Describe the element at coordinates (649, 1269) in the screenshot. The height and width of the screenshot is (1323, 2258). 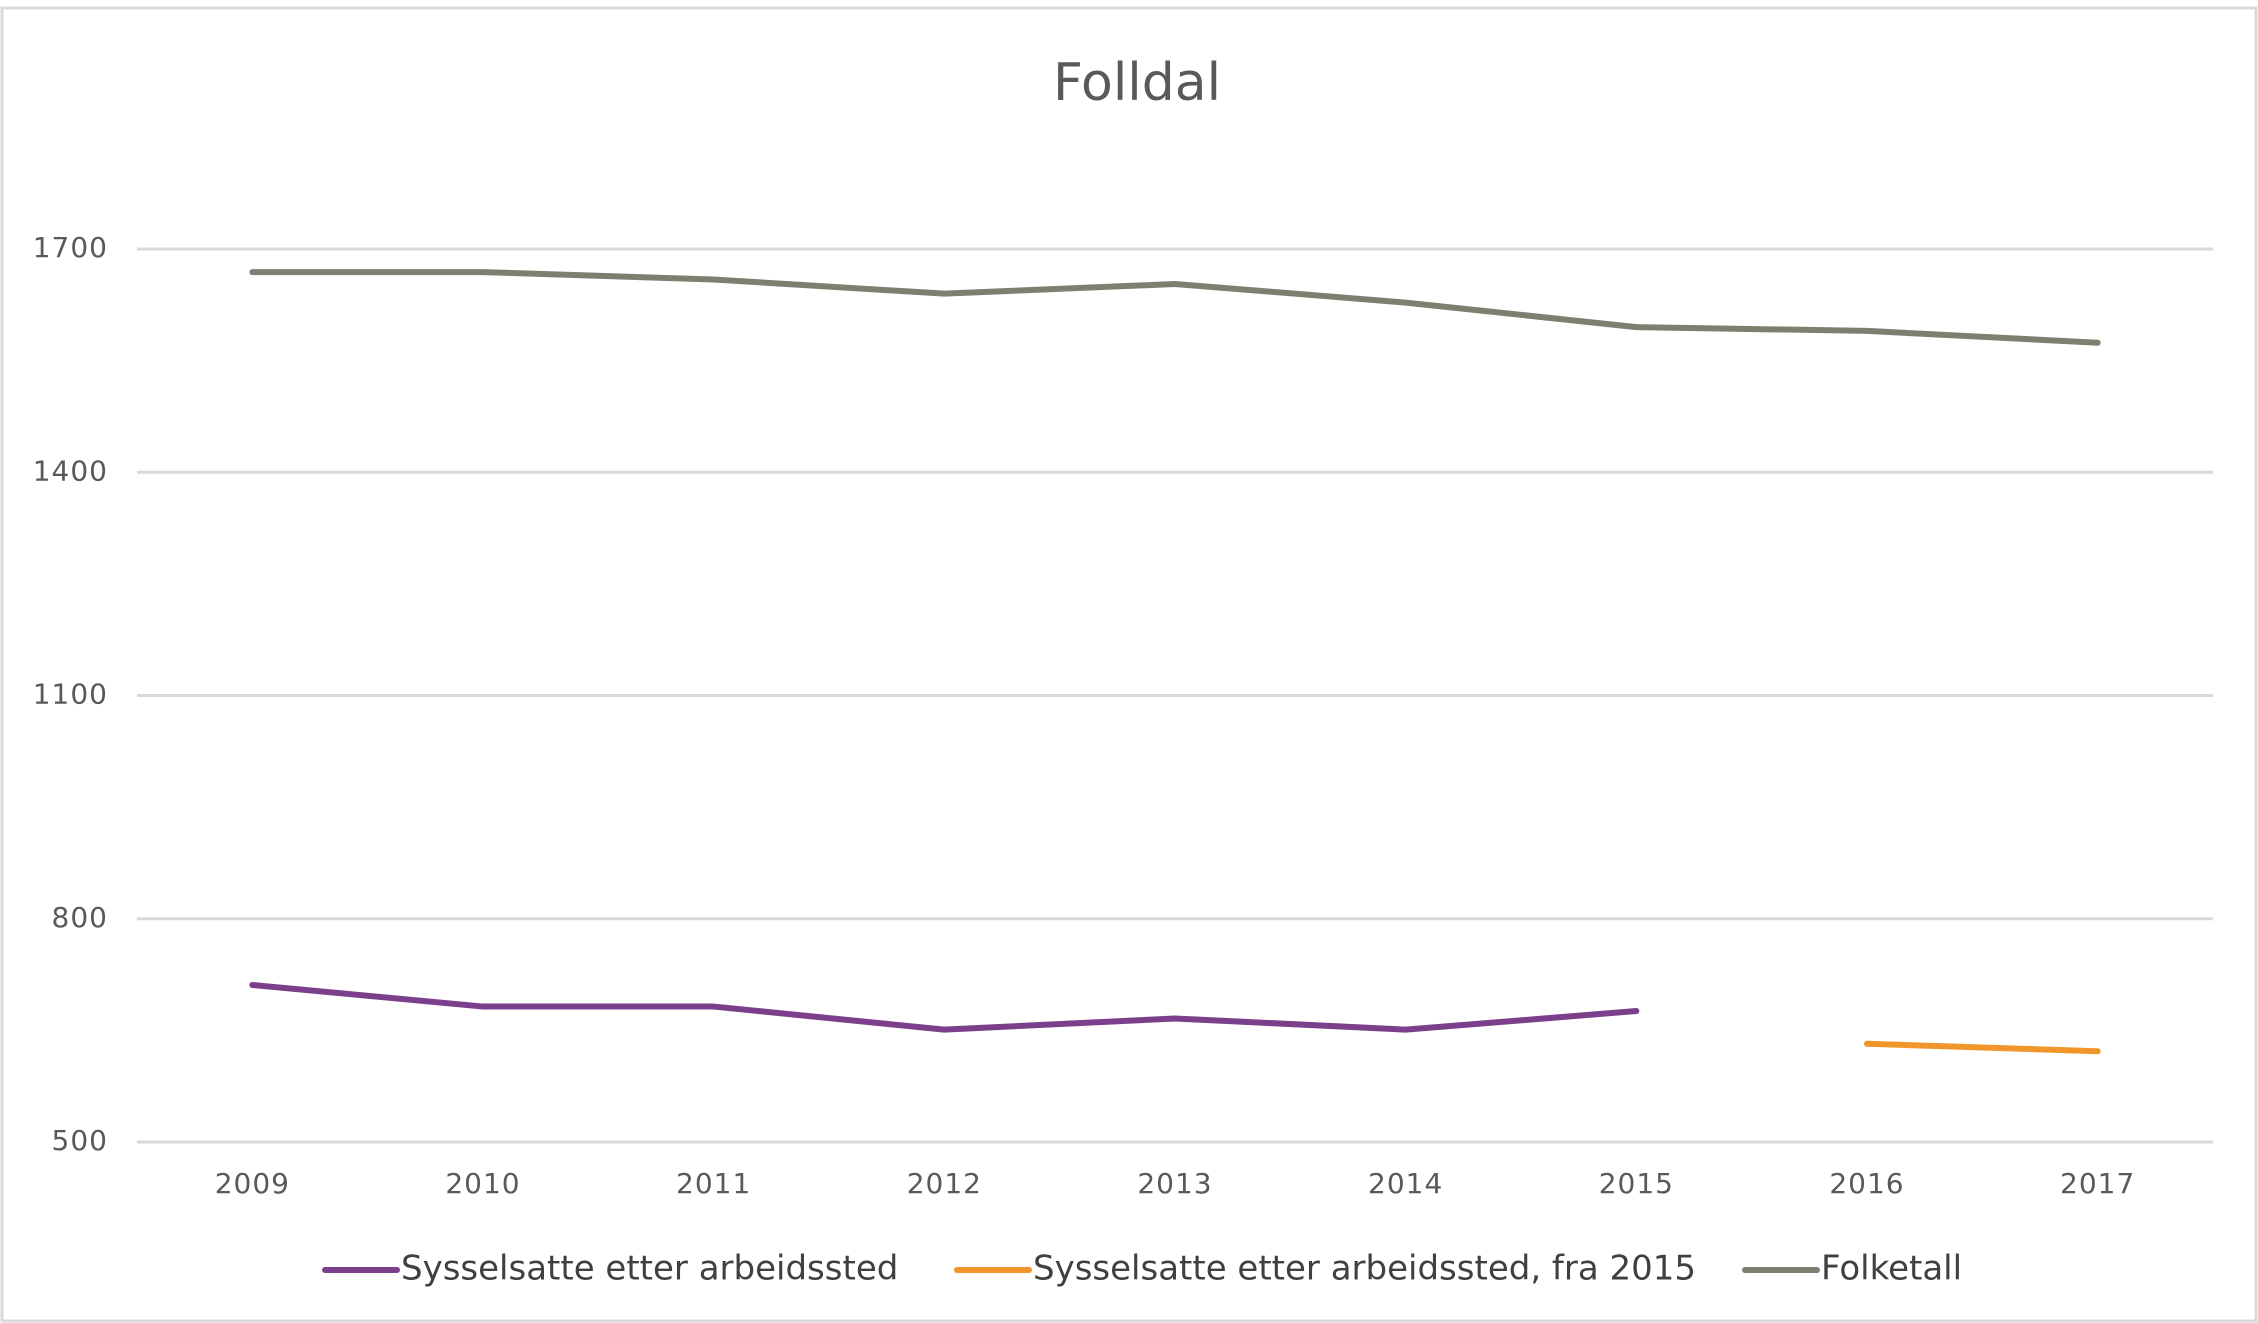
I see `legend-label: Sysselsatte etter arbeidssted` at that location.